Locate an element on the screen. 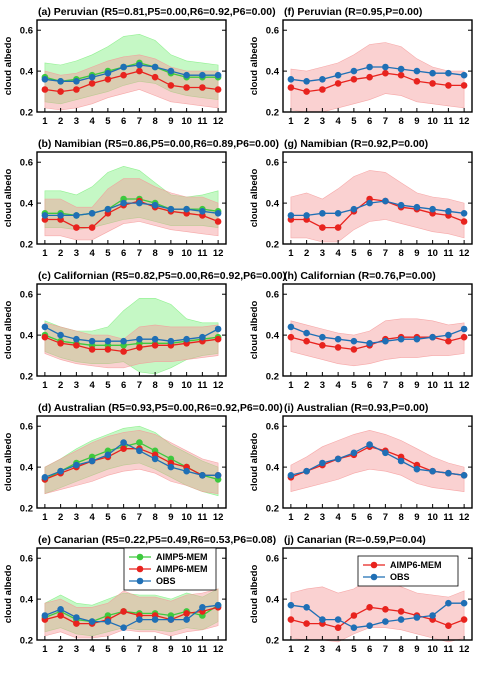  y-tick-label: 0.2 is located at coordinates (26, 509).